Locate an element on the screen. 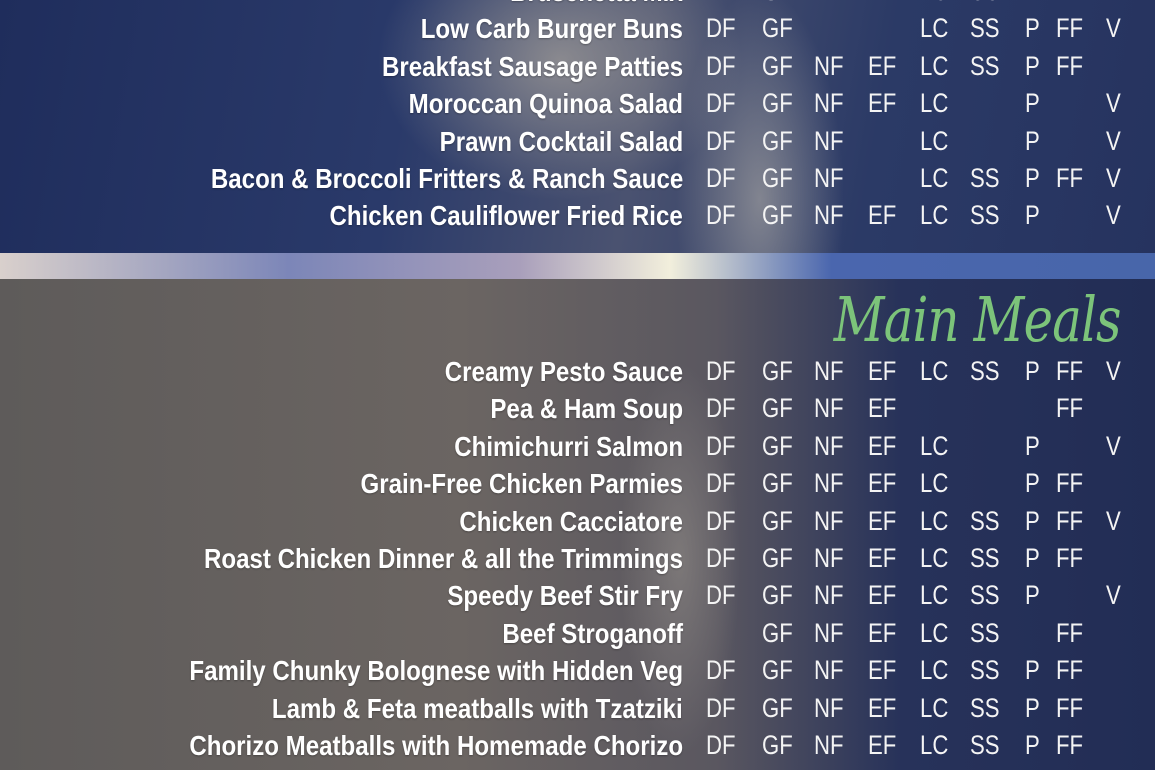 This screenshot has width=1155, height=770. menu-item-row: Grain-Free Chicken Parmies DF GF NF EF LC P FF is located at coordinates (577, 483).